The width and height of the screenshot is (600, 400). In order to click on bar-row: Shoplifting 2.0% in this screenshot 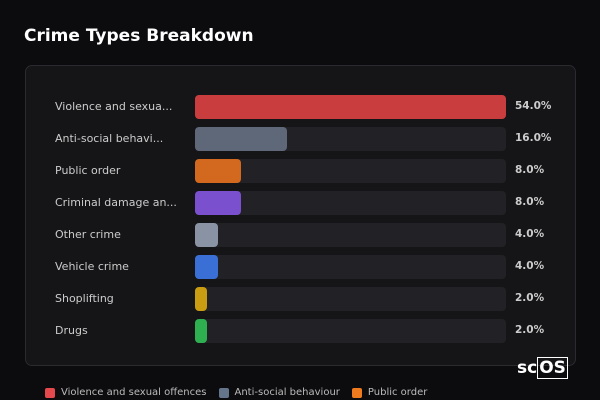, I will do `click(300, 299)`.